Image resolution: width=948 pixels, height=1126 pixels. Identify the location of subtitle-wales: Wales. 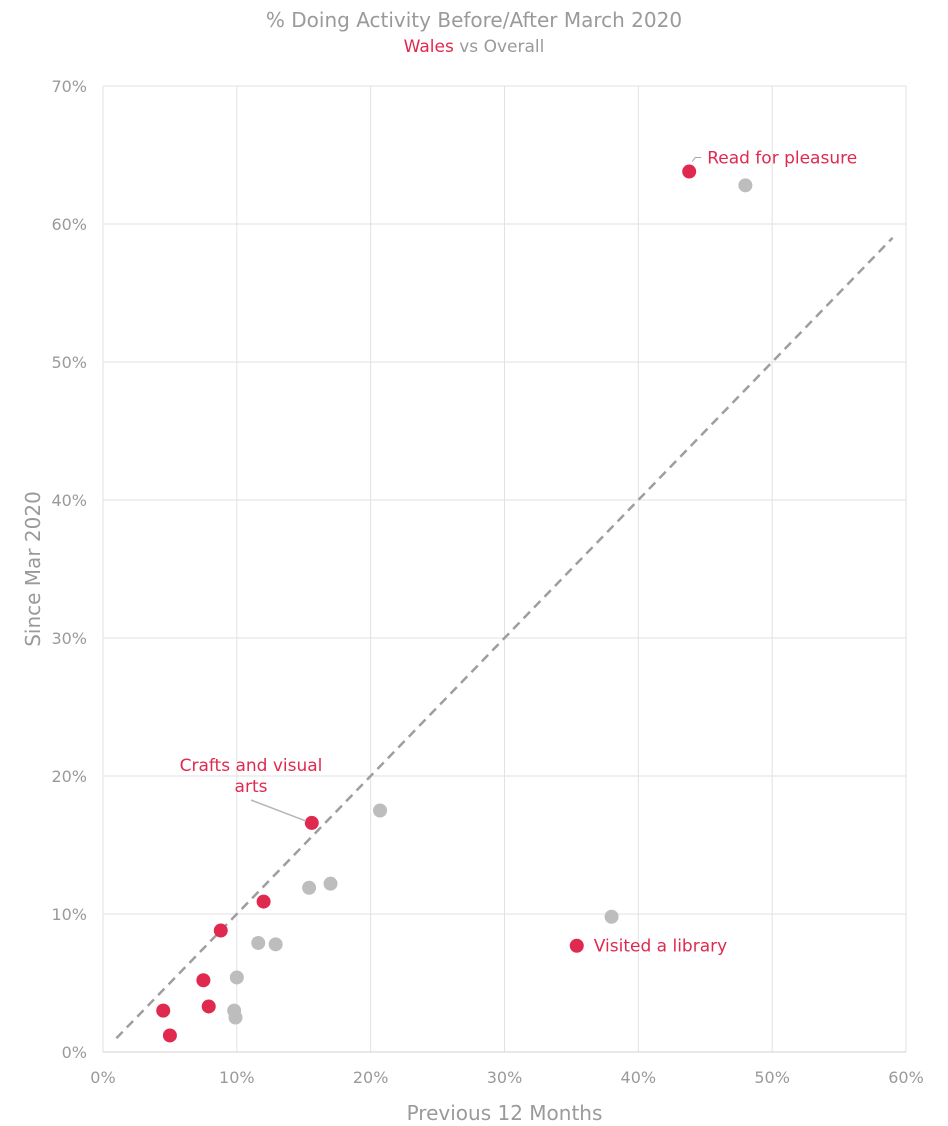
(428, 47).